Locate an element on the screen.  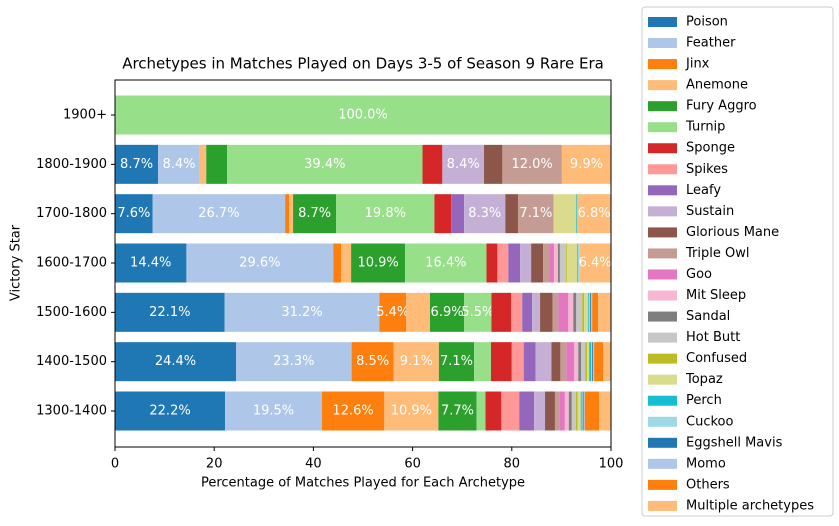
value-label: 14.4% is located at coordinates (150, 263).